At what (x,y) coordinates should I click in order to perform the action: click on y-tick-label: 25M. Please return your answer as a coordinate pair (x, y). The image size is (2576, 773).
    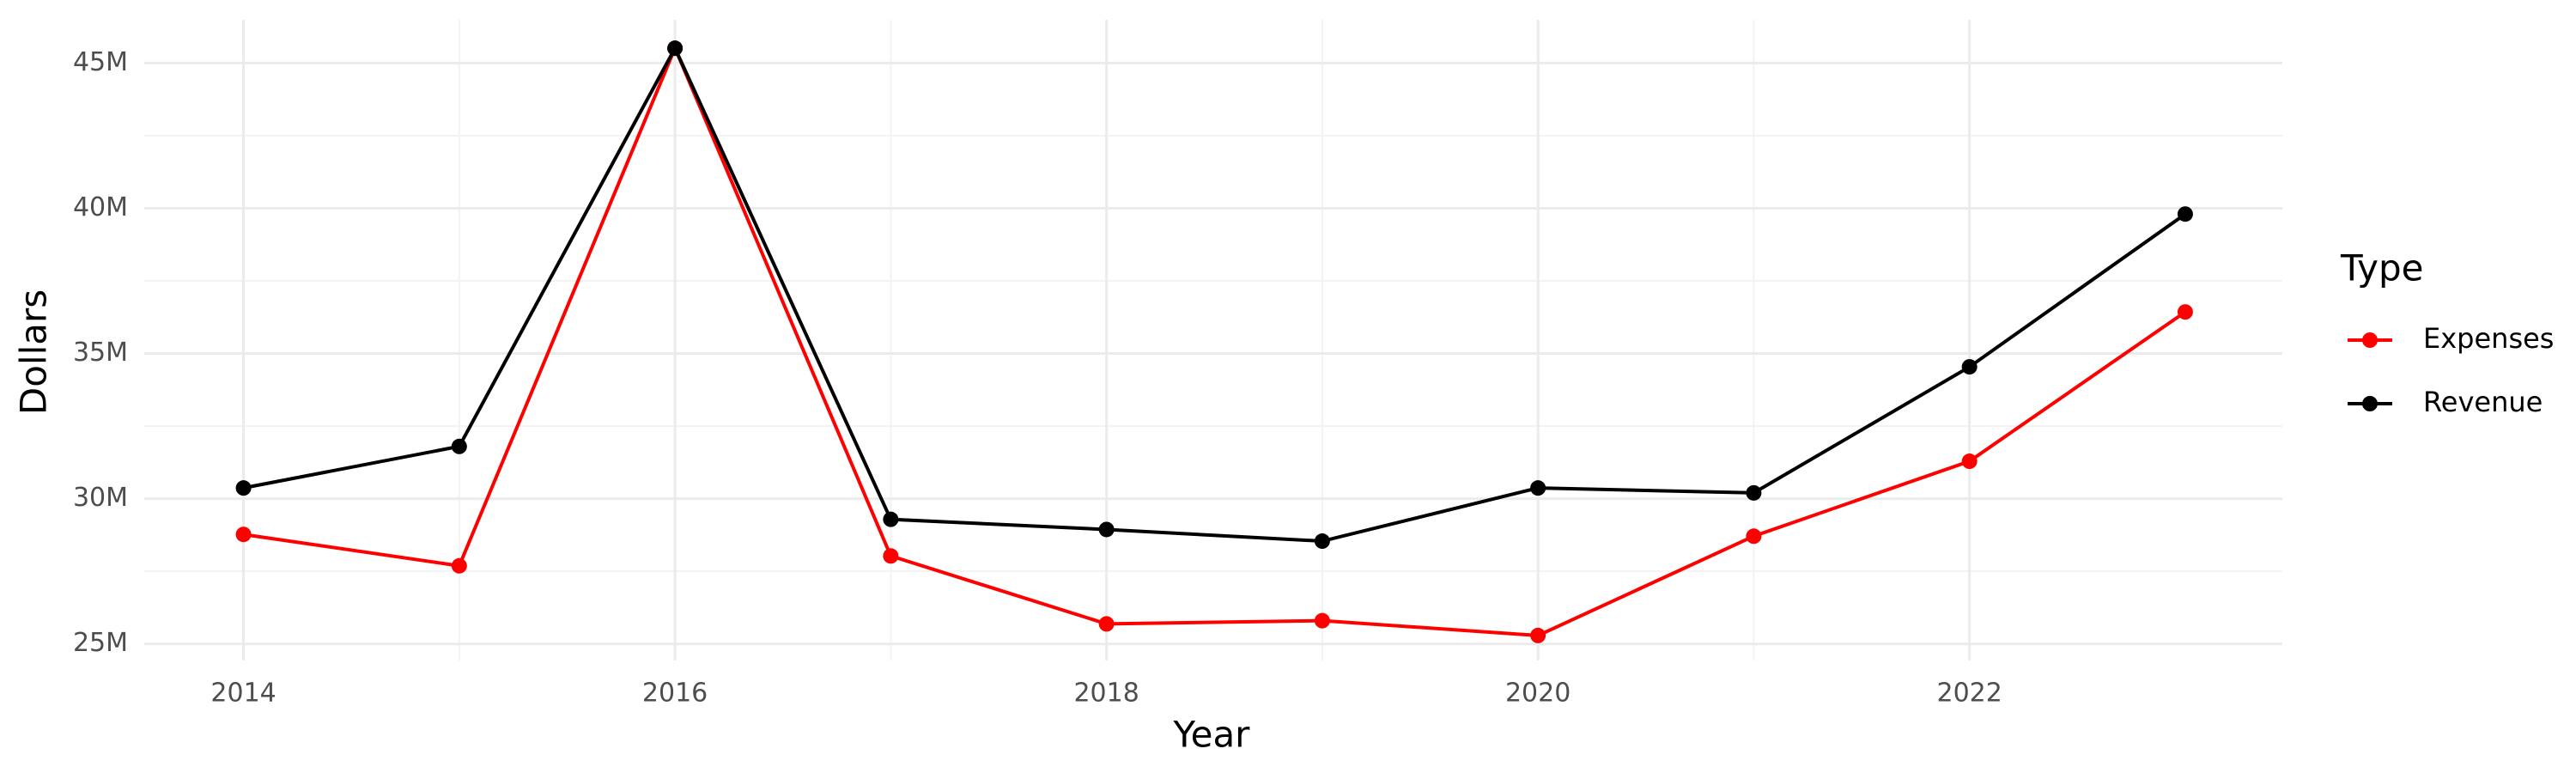
    Looking at the image, I should click on (101, 643).